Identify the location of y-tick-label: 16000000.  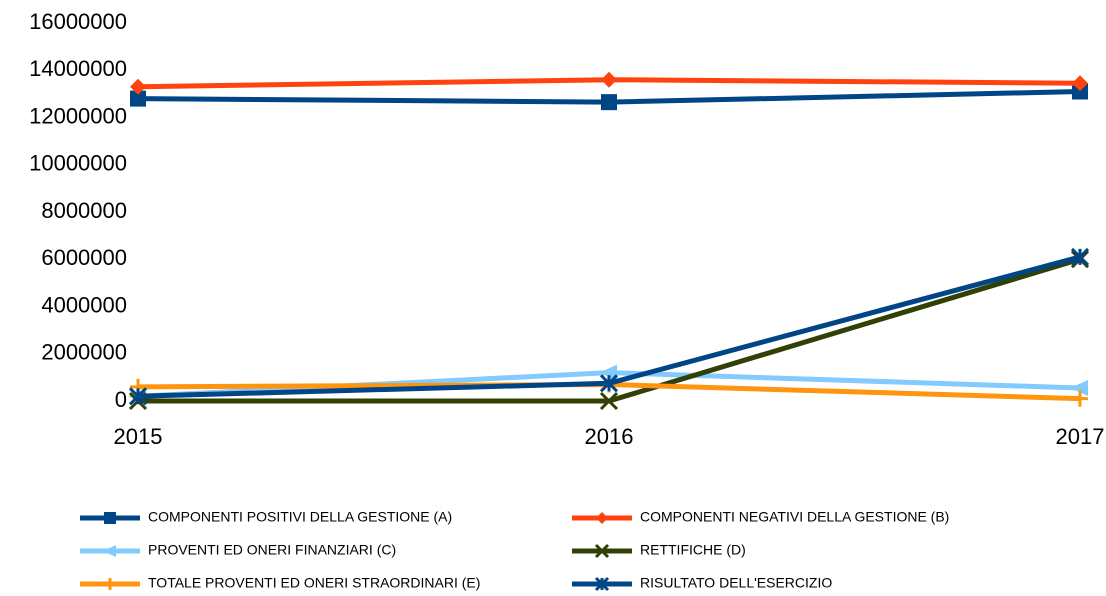
(78, 21).